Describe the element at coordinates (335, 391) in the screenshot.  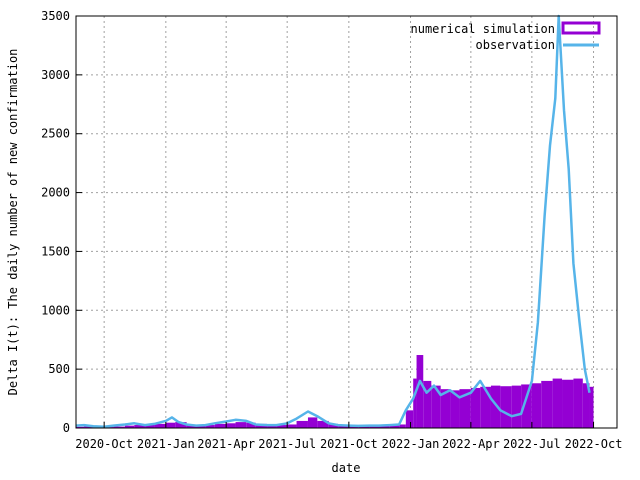
I see `bar-series` at that location.